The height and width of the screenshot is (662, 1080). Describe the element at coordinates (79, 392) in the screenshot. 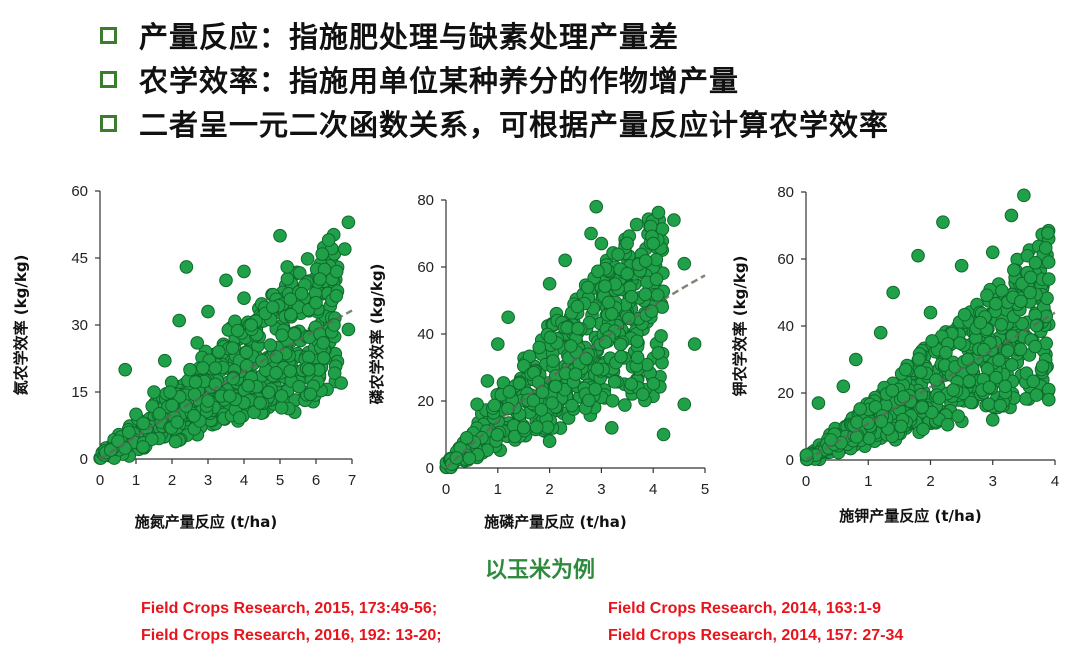

I see `y-tick-label: 15` at that location.